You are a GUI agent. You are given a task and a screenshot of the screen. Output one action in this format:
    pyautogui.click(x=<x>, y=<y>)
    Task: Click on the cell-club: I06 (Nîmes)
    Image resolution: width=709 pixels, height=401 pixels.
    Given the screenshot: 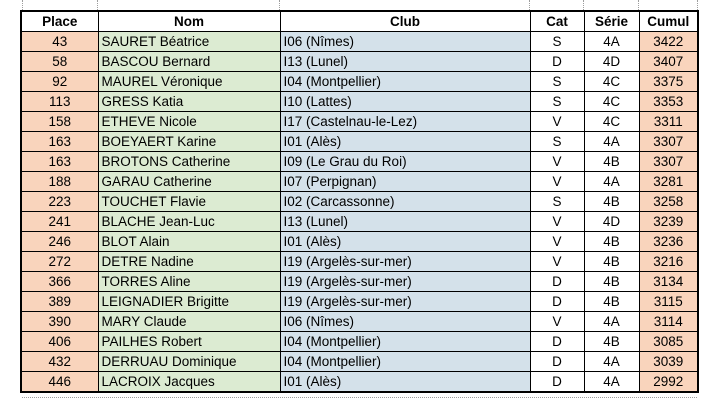 What is the action you would take?
    pyautogui.click(x=405, y=41)
    